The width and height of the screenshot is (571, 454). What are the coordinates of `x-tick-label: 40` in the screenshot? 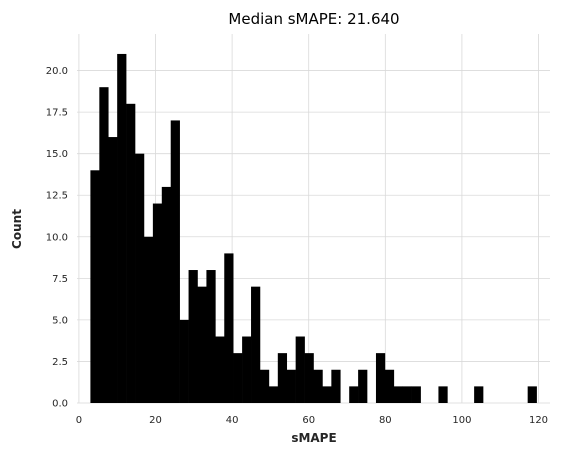 It's located at (232, 420).